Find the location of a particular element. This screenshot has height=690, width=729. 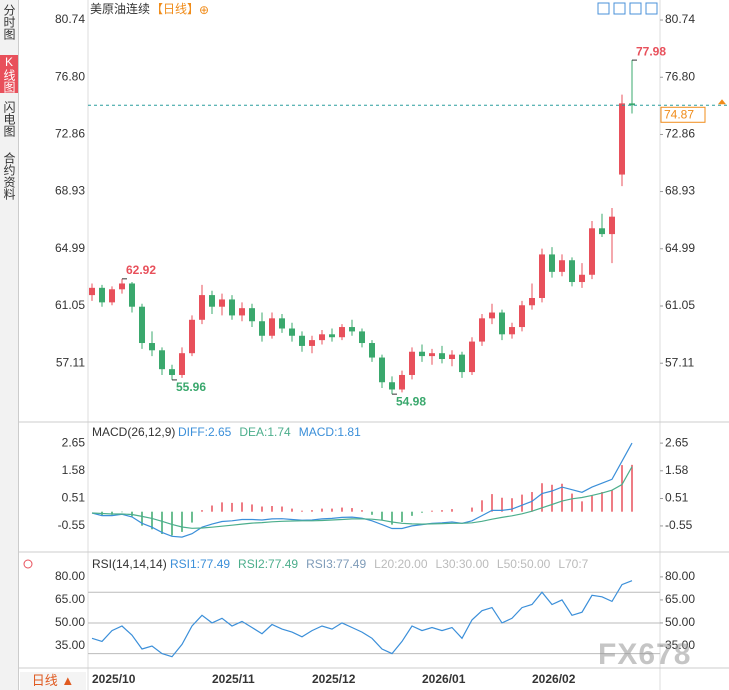

level-label: L50:50.00 is located at coordinates (524, 564).